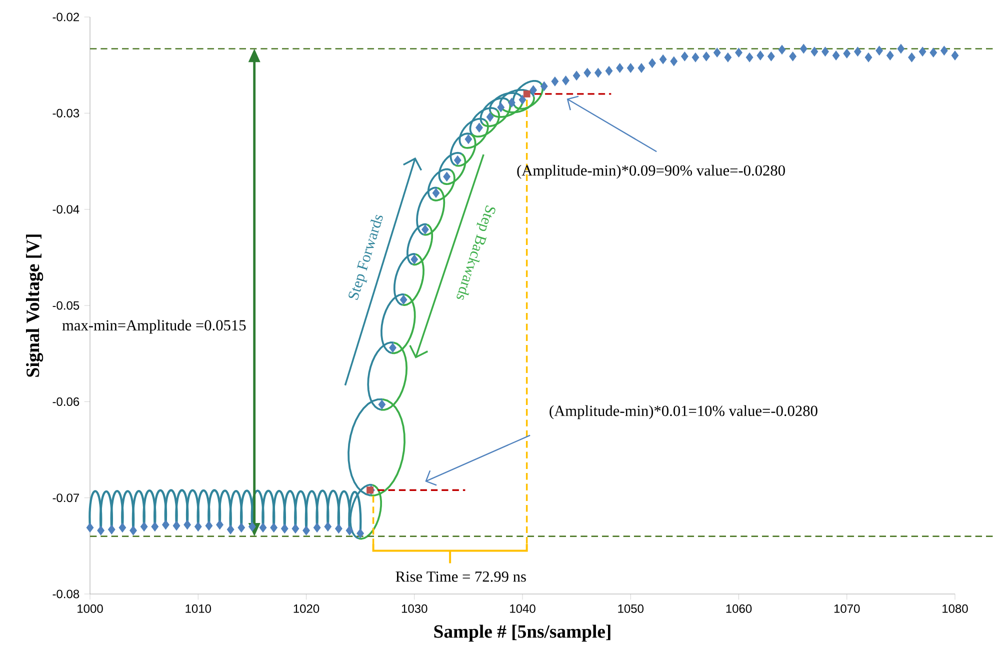 Image resolution: width=993 pixels, height=660 pixels. Describe the element at coordinates (154, 327) in the screenshot. I see `annotation: max-min=Amplitude =0.0515` at that location.